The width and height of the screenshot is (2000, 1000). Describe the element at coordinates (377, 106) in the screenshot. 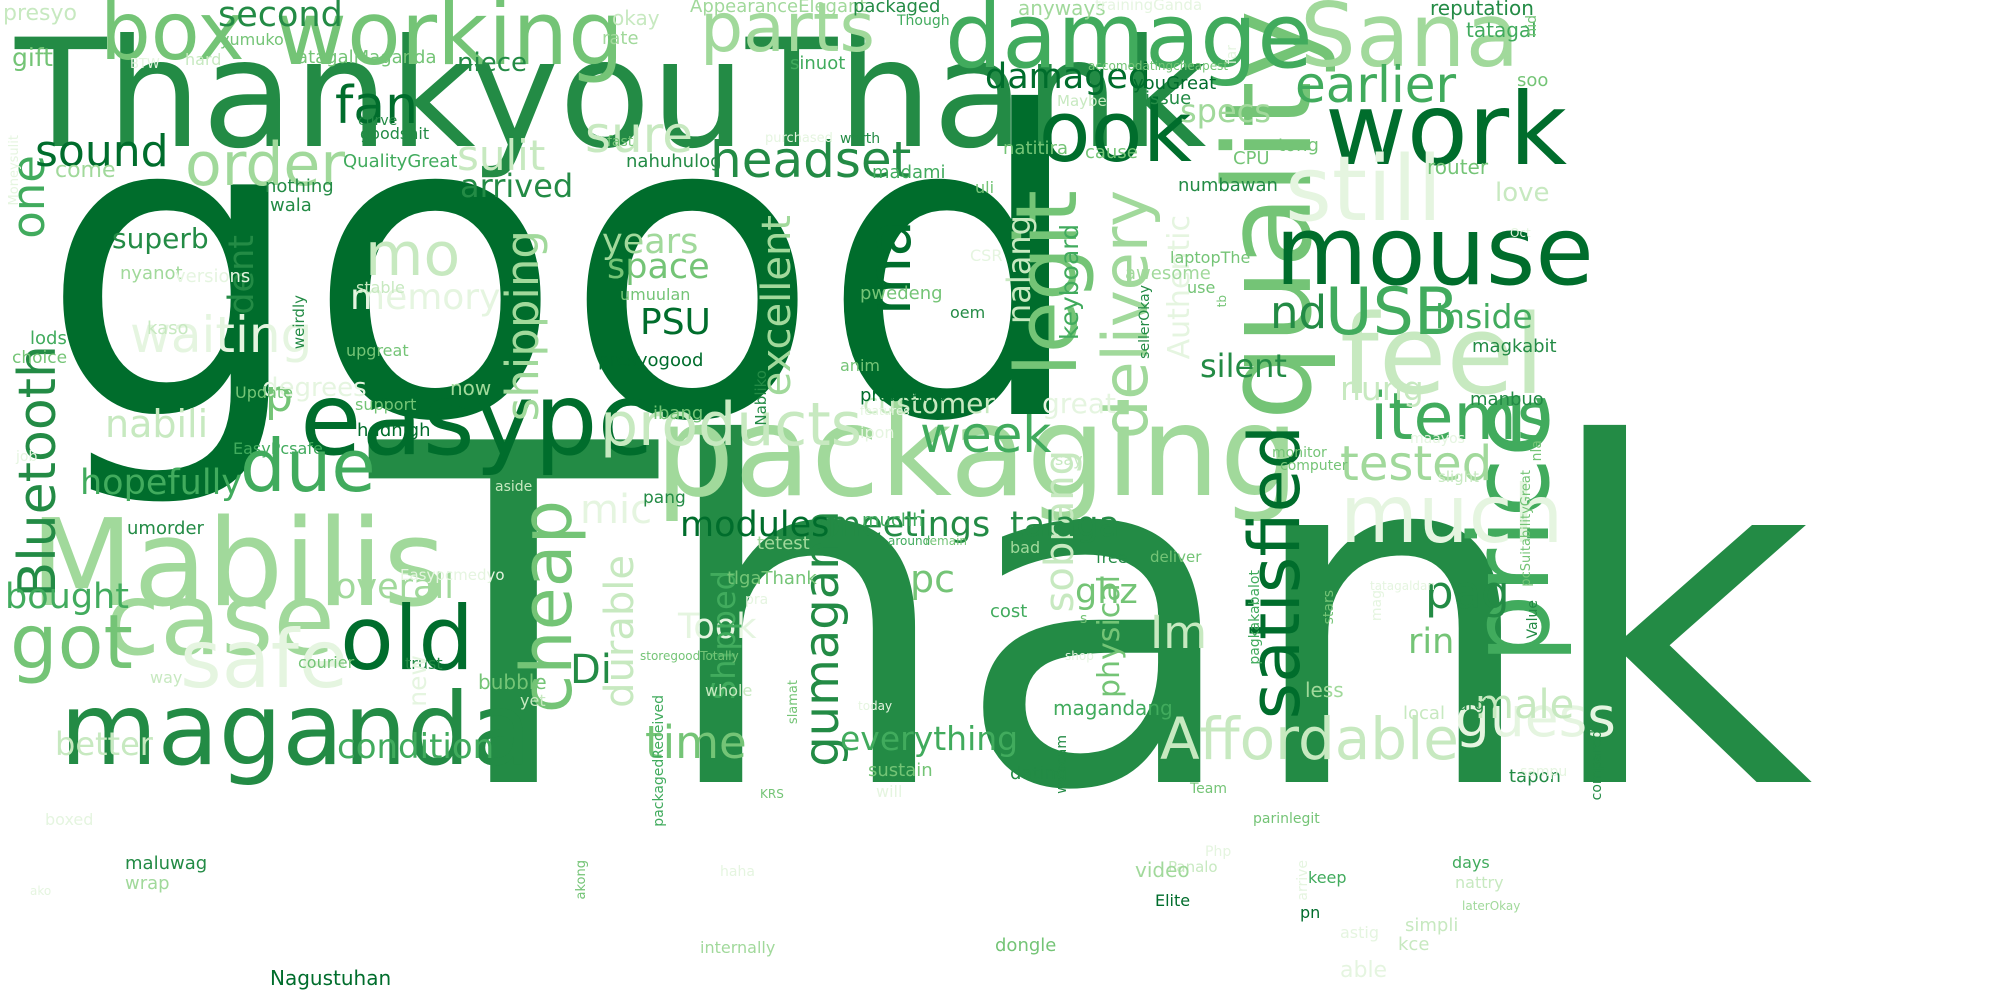

I see `word-fan: fan` at that location.